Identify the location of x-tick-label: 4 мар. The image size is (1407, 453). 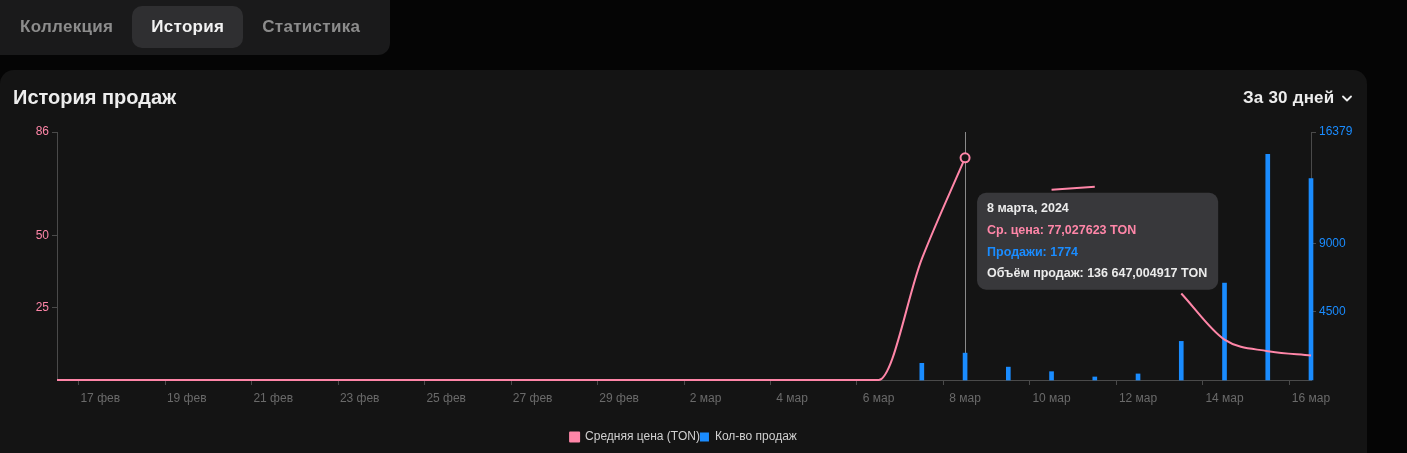
(792, 397).